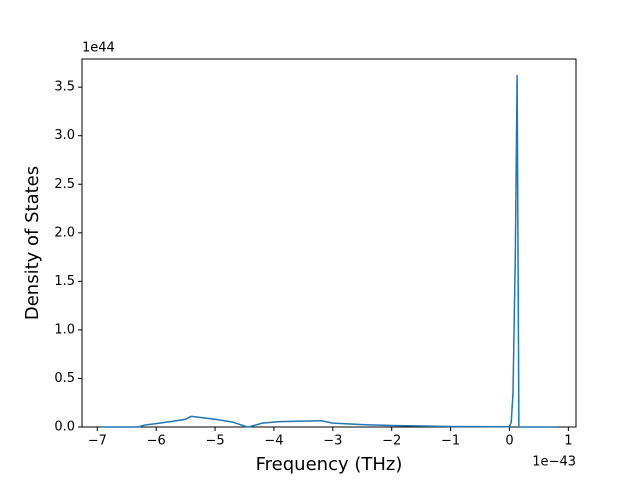 This screenshot has height=480, width=640. Describe the element at coordinates (554, 462) in the screenshot. I see `x-offset-label: 1e−43` at that location.